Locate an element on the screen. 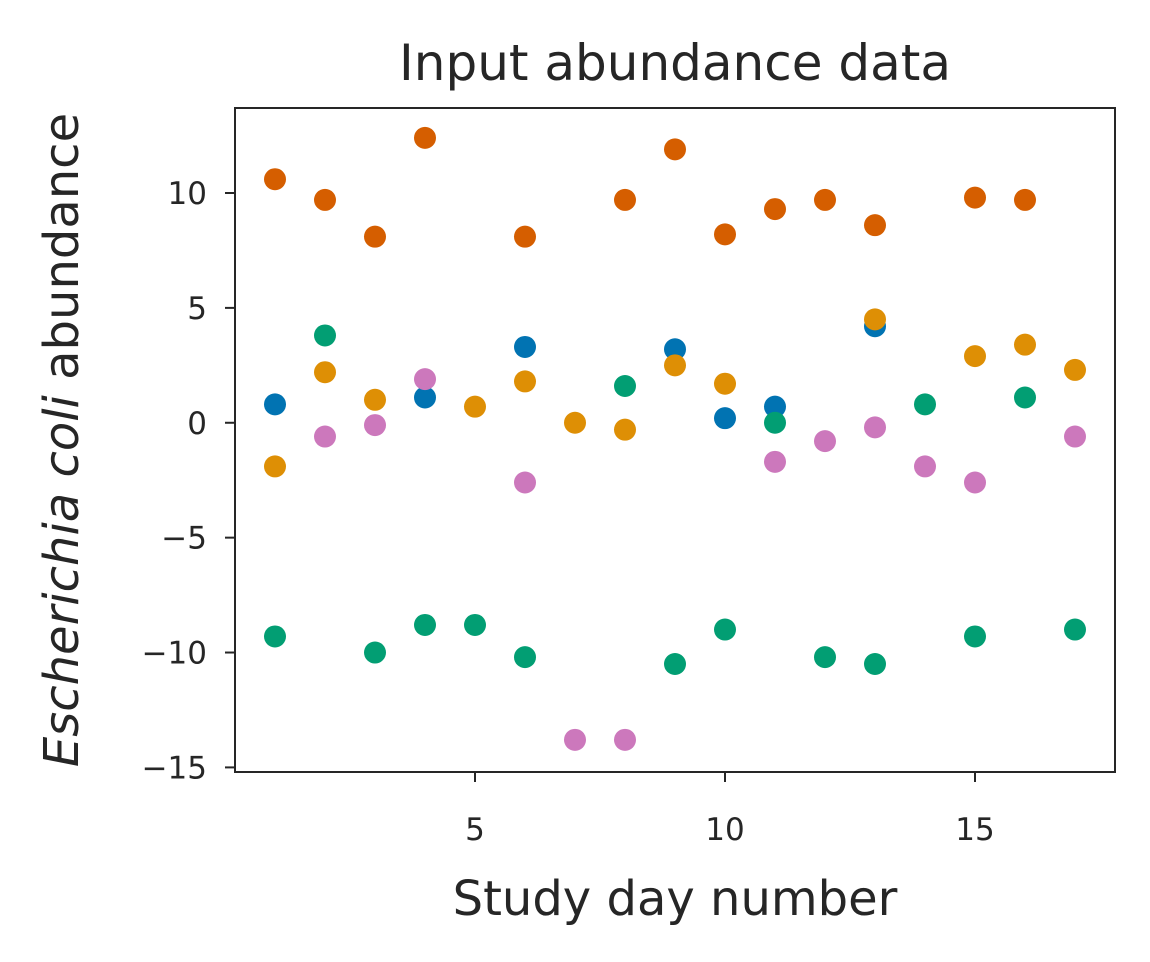 Image resolution: width=1150 pixels, height=962 pixels. y-axis-label: Escherichia coli abundance is located at coordinates (62, 440).